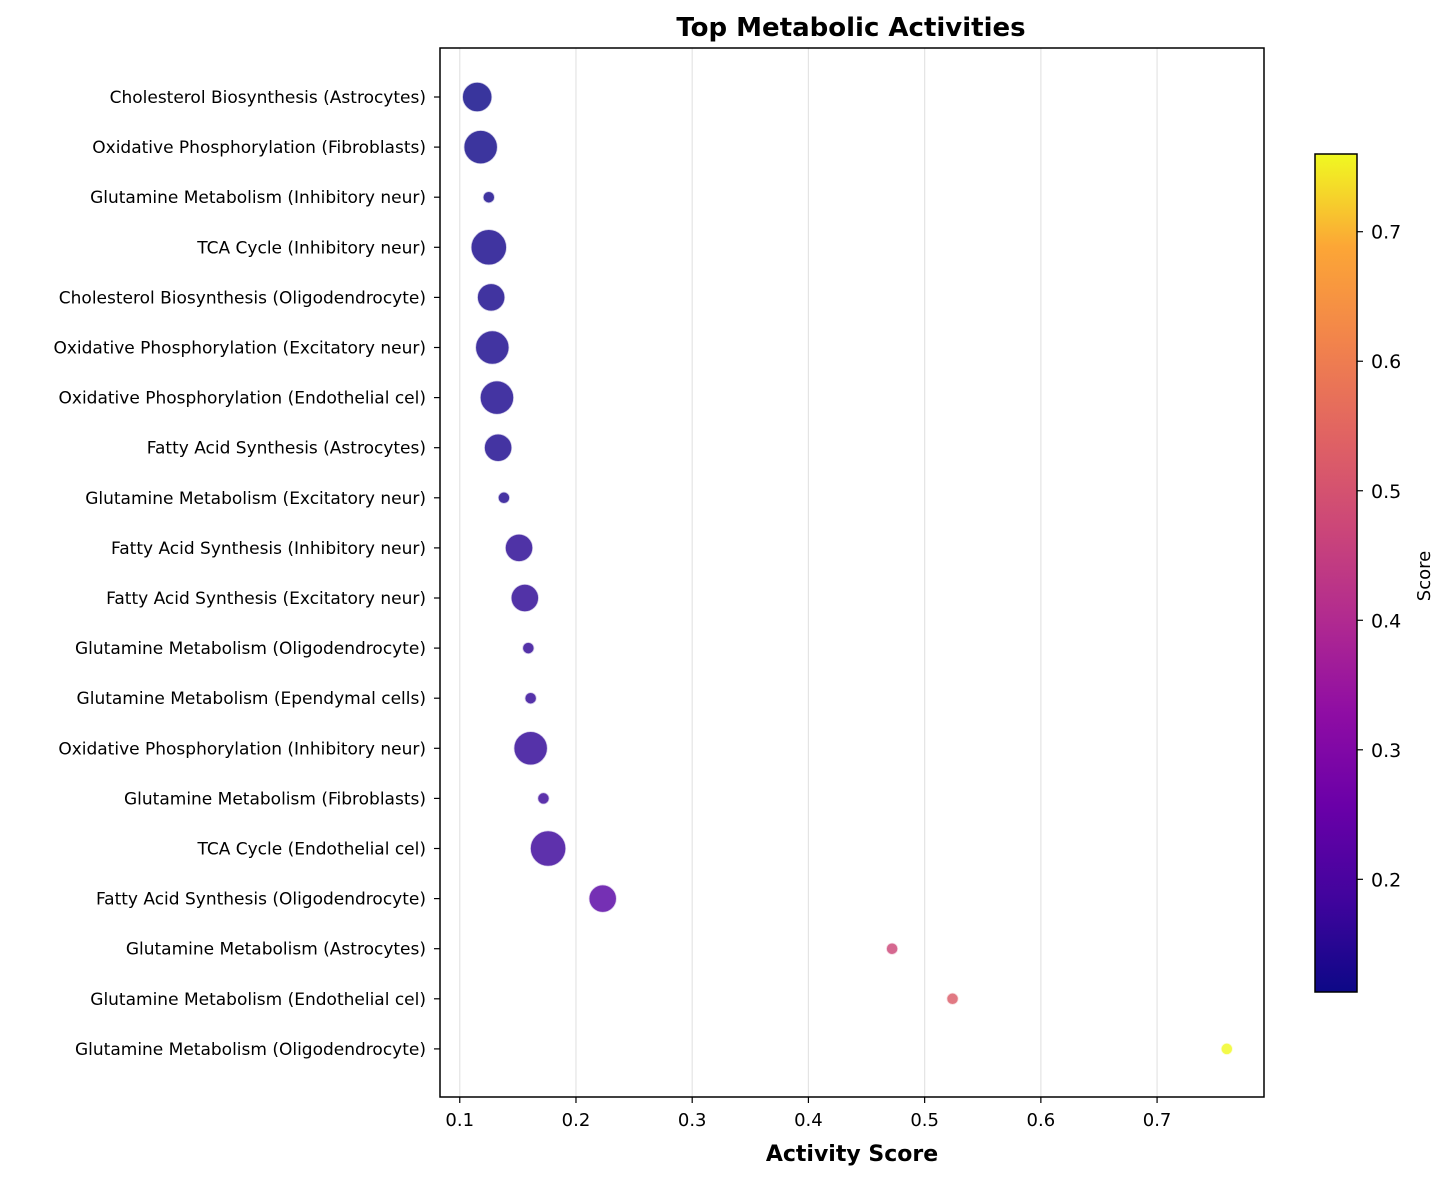 The height and width of the screenshot is (1180, 1448). What do you see at coordinates (852, 1154) in the screenshot?
I see `x-axis-label: Activity Score` at bounding box center [852, 1154].